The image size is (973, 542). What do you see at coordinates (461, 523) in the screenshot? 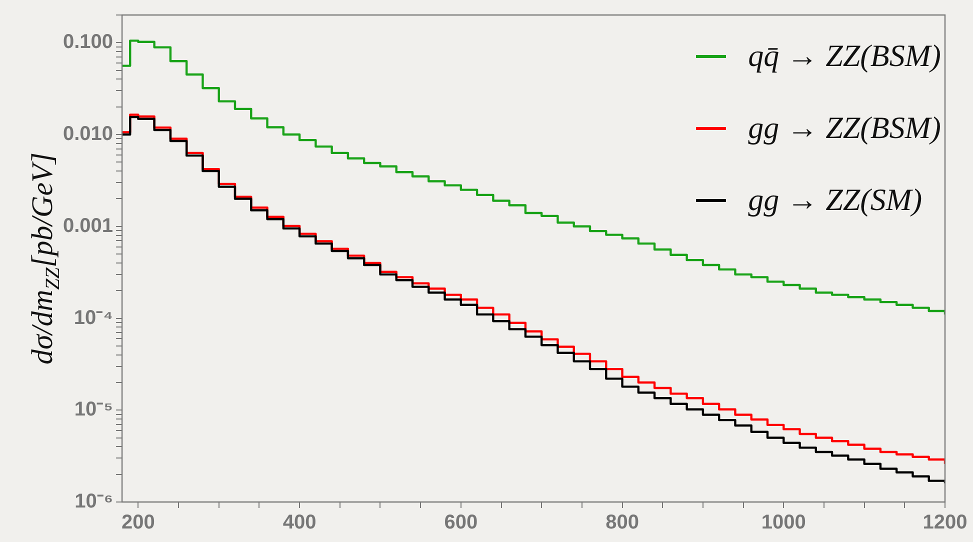
I see `x-tick-label: 600` at bounding box center [461, 523].